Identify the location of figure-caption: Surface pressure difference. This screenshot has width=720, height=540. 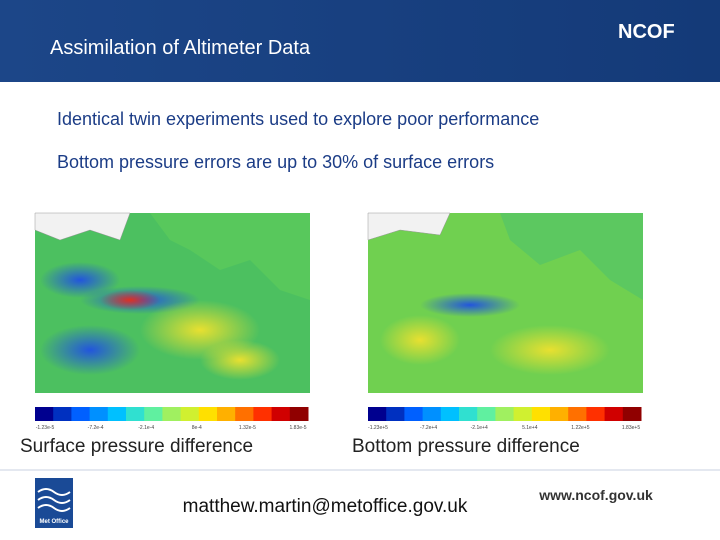
(136, 446).